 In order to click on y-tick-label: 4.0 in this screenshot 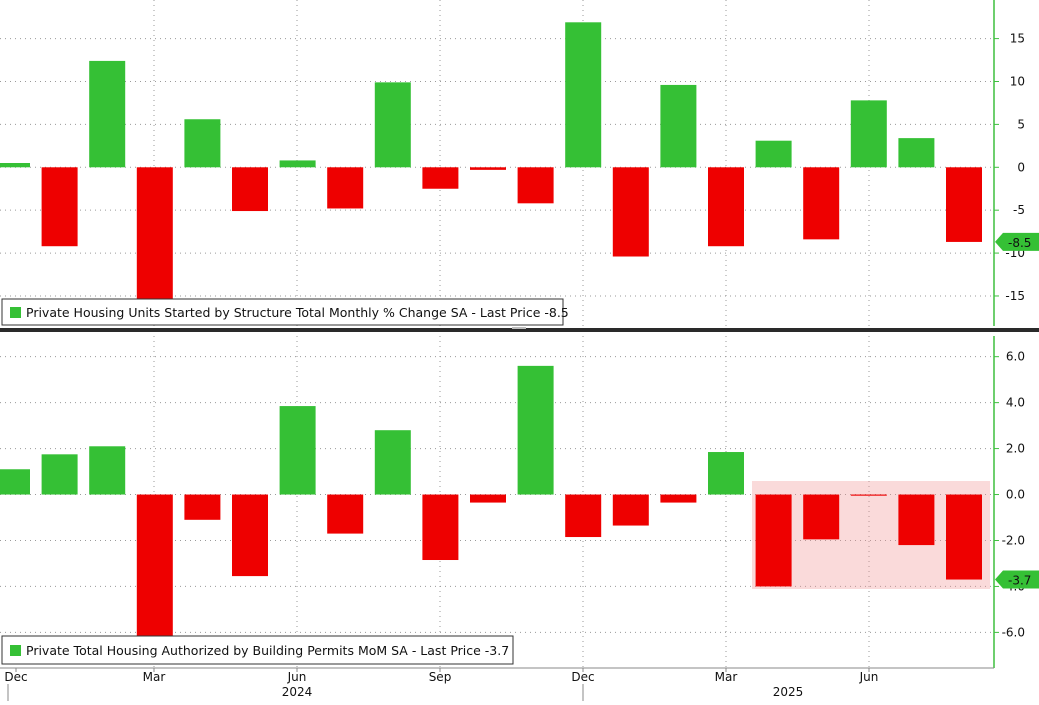, I will do `click(1015, 403)`.